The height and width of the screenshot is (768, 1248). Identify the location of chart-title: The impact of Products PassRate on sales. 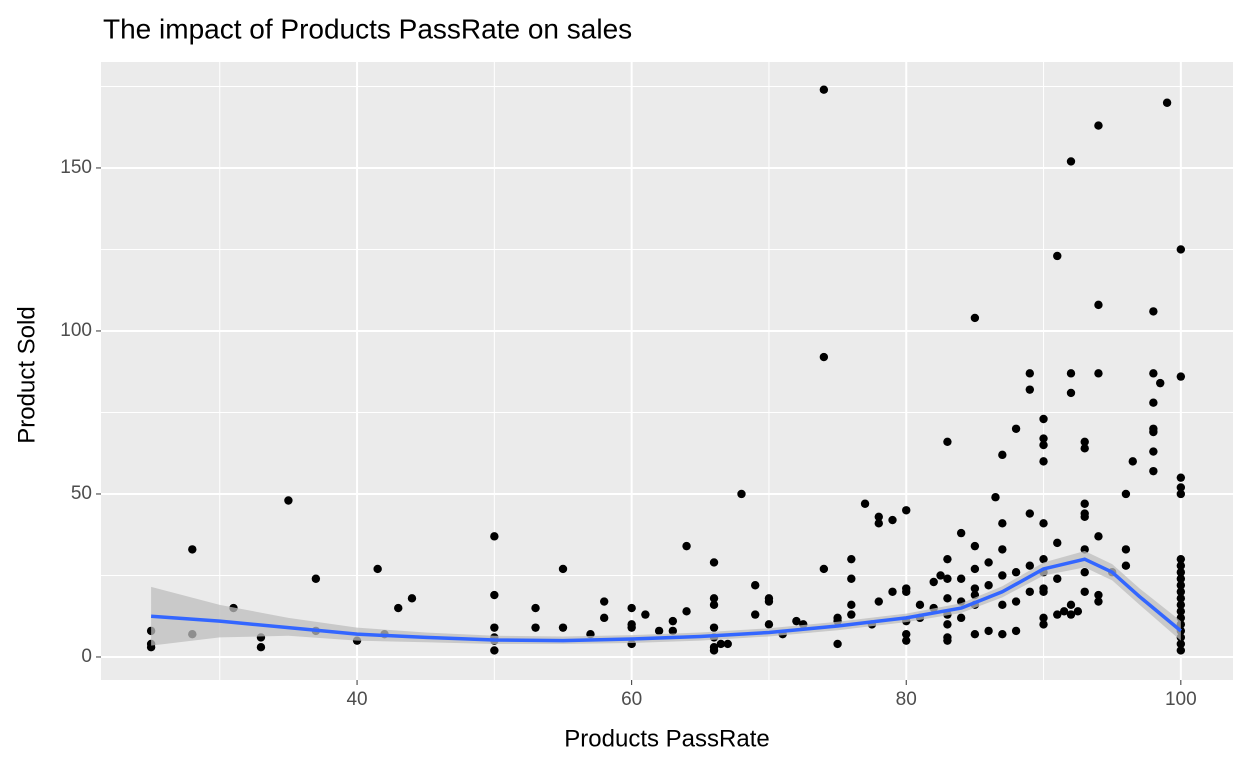
(367, 28).